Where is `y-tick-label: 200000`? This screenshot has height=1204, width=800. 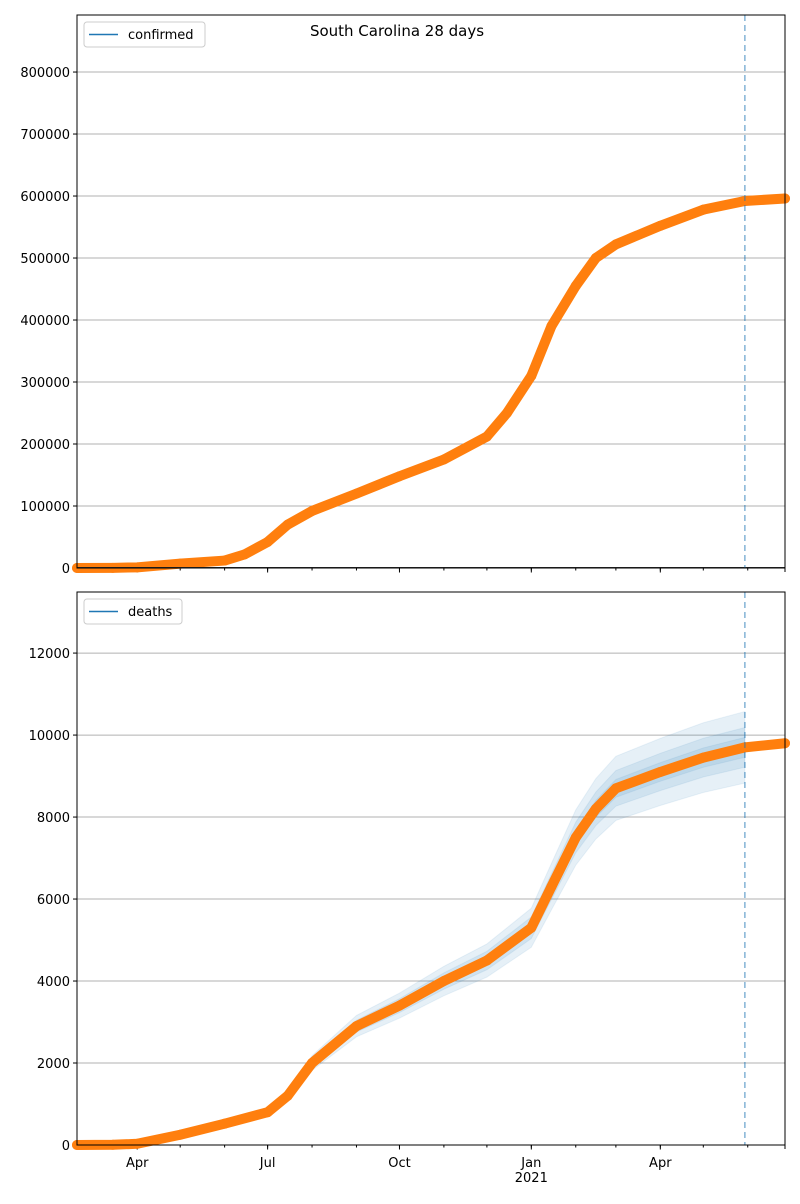
y-tick-label: 200000 is located at coordinates (45, 445).